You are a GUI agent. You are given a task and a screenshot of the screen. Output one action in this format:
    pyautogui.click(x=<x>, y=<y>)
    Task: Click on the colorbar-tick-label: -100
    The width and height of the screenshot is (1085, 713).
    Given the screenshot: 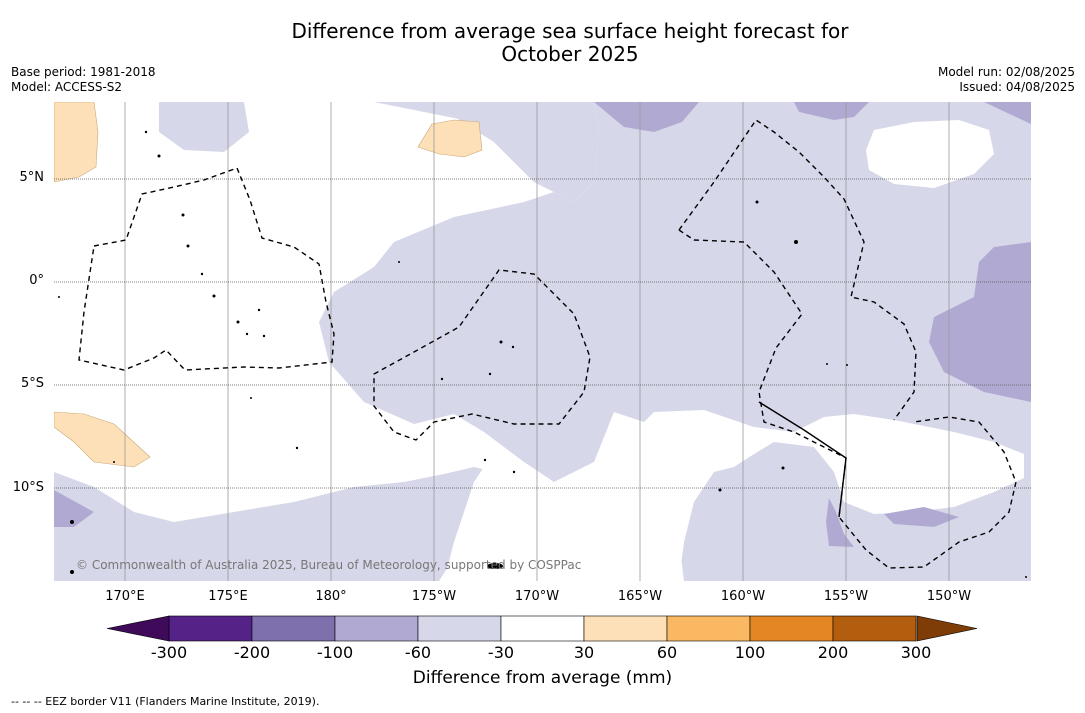 What is the action you would take?
    pyautogui.click(x=335, y=652)
    